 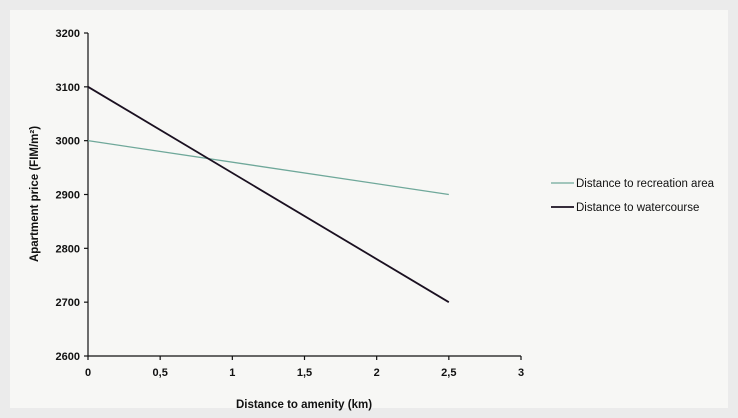 I want to click on y-axis-title: Apartment price (FIM/m²), so click(x=35, y=194).